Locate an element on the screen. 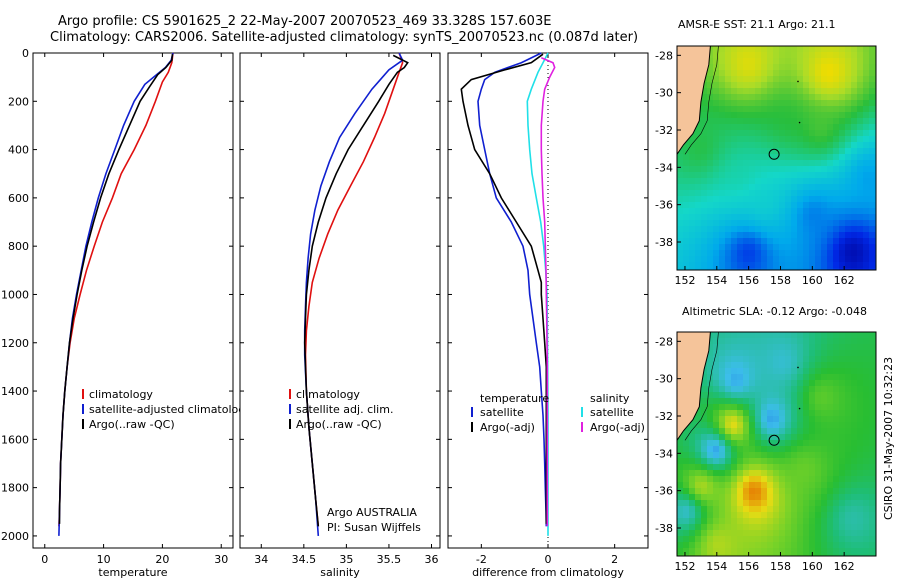 The width and height of the screenshot is (900, 580). legend-label: satellite is located at coordinates (502, 412).